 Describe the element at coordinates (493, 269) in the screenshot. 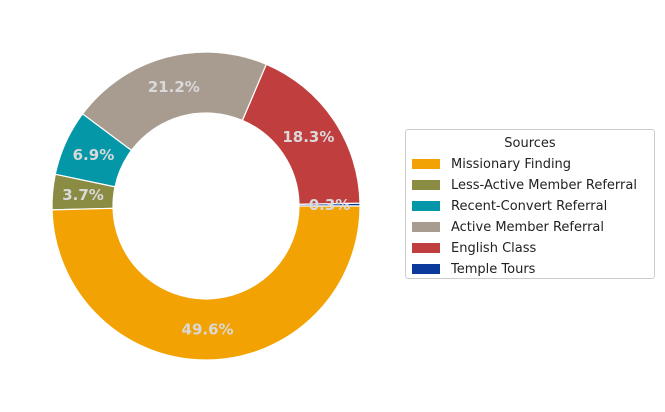

I see `legend-label: Temple Tours` at that location.